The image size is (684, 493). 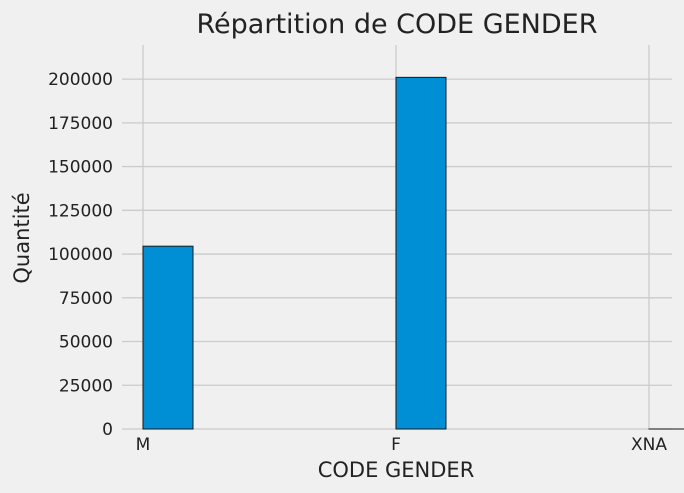 What do you see at coordinates (649, 445) in the screenshot?
I see `x-tick-label: XNA` at bounding box center [649, 445].